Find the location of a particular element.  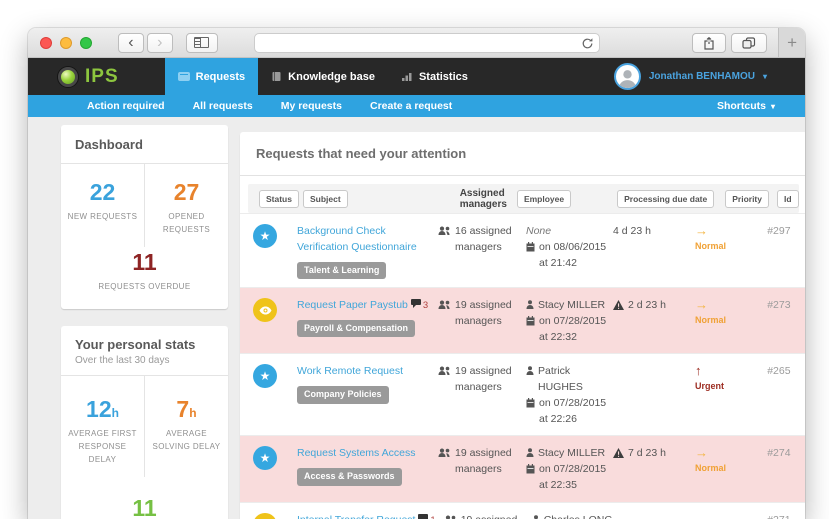

user-name: Jonathan BENHAMOU is located at coordinates (701, 76).